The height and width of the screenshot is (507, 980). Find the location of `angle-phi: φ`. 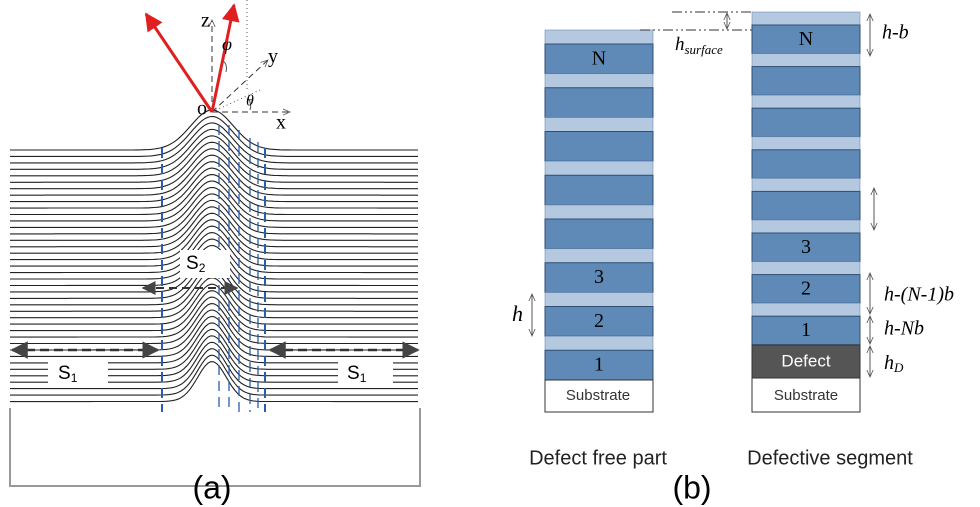

angle-phi: φ is located at coordinates (227, 44).